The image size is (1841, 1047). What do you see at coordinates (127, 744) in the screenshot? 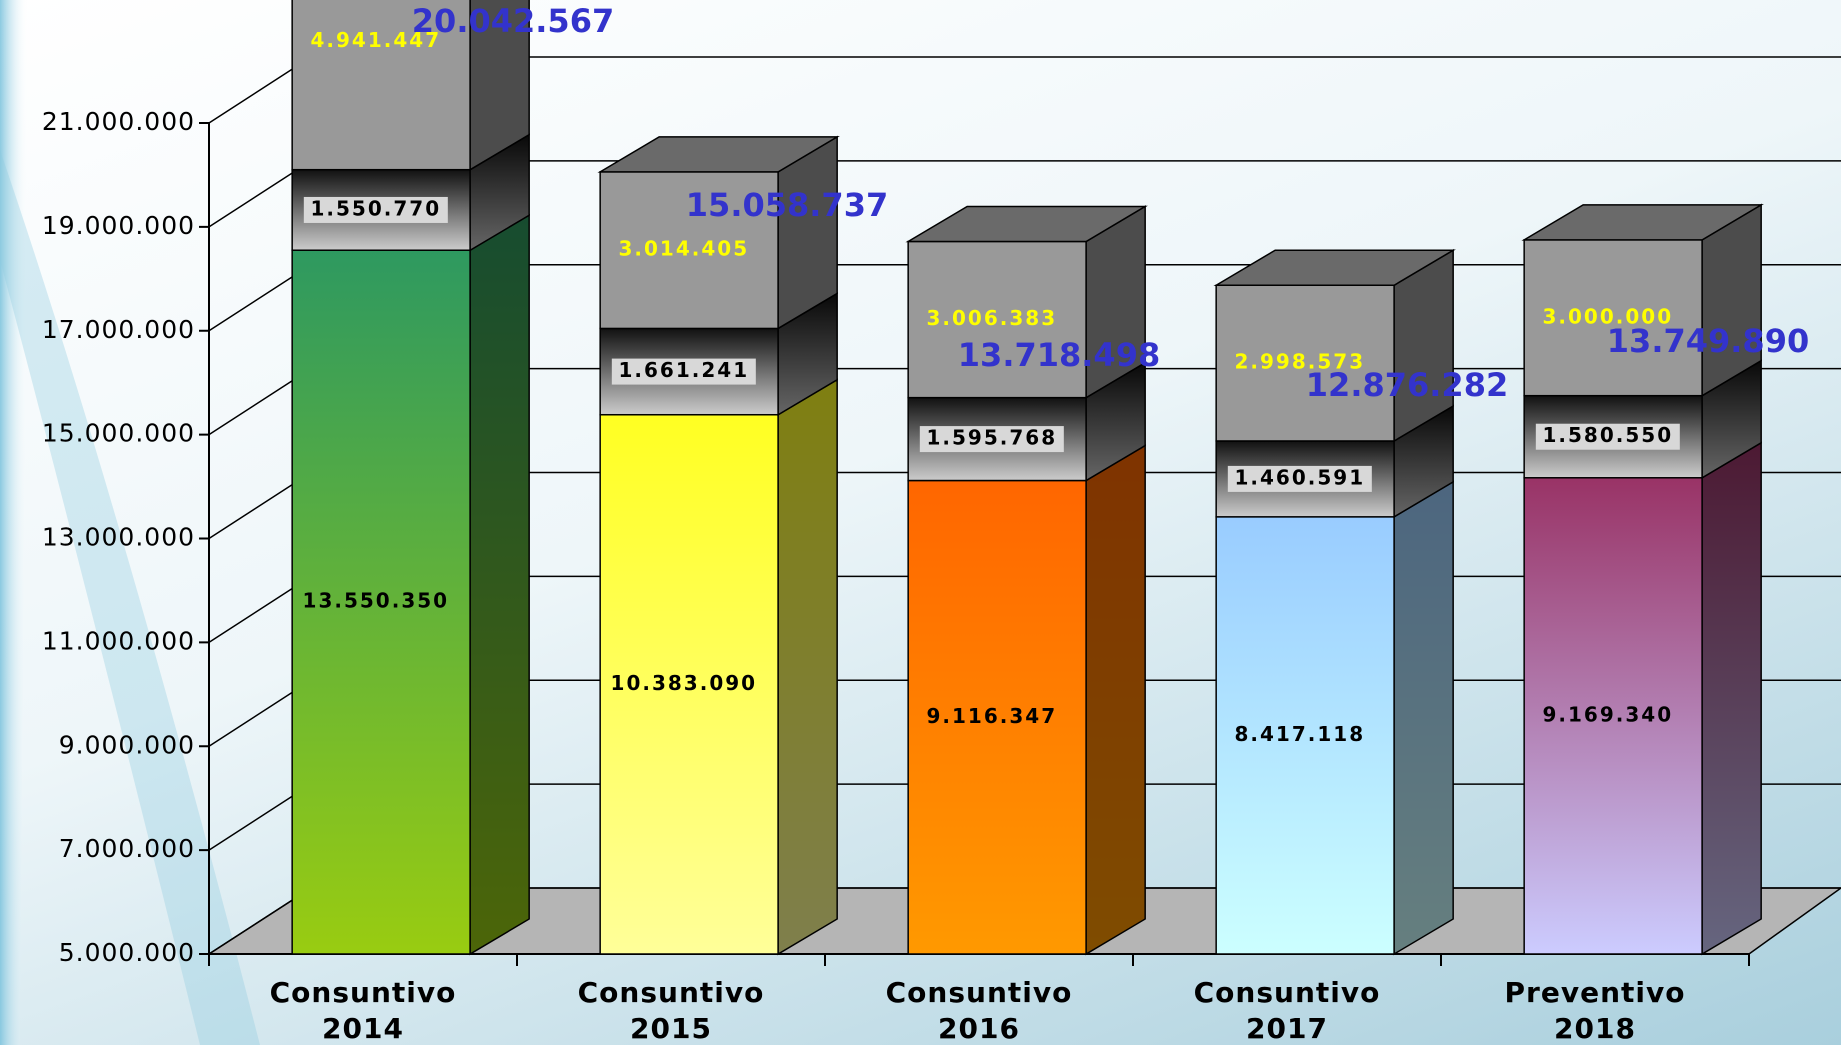
I see `y-tick-label: 9.000.000` at bounding box center [127, 744].